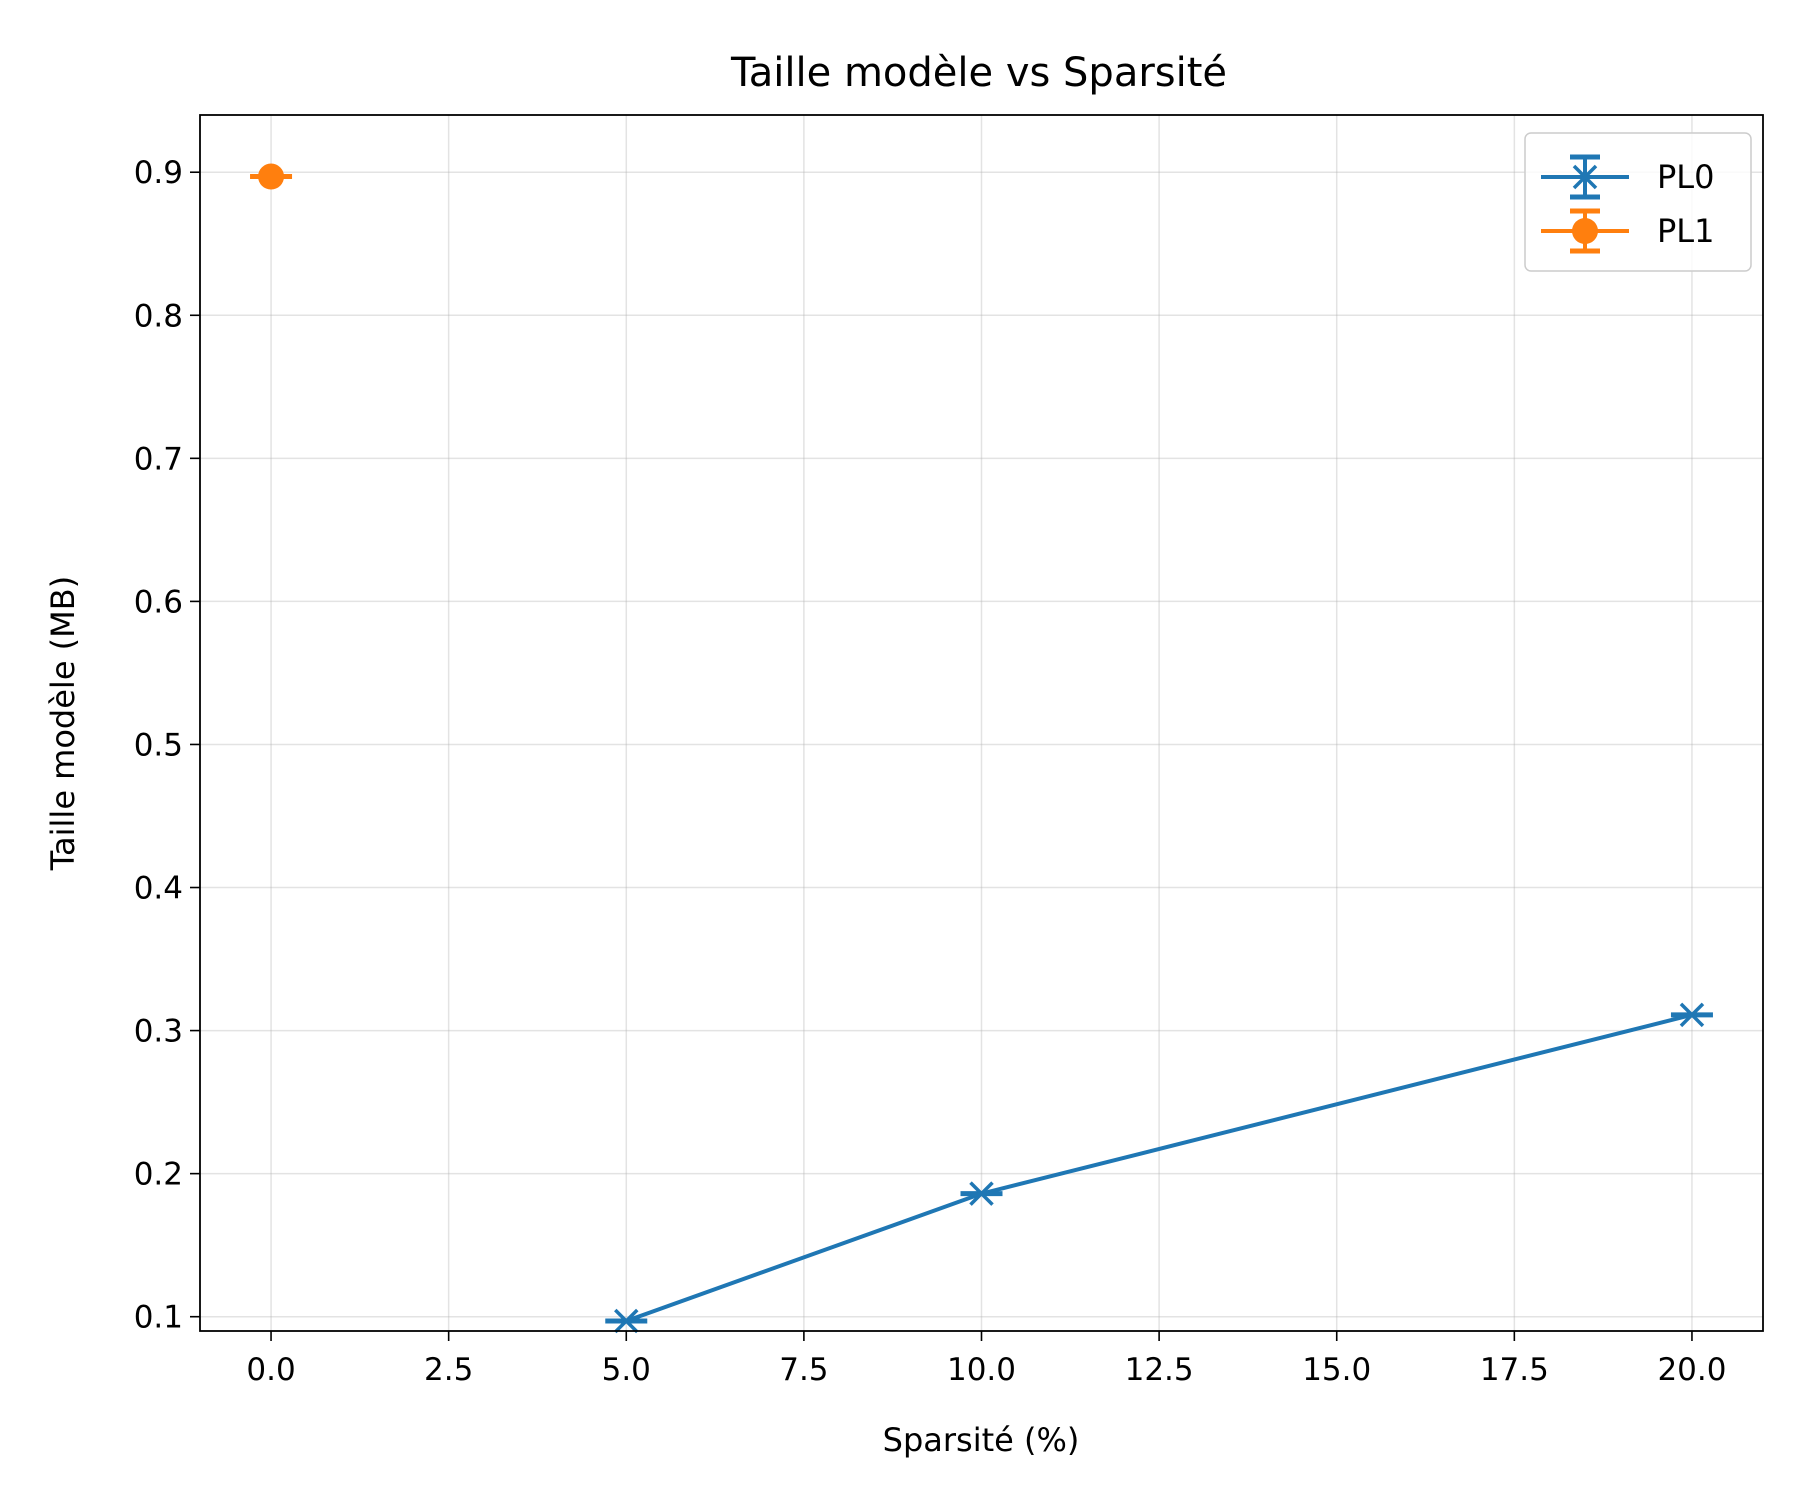 The image size is (1800, 1500). What do you see at coordinates (981, 1440) in the screenshot?
I see `x-axis-label: Sparsité (%)` at bounding box center [981, 1440].